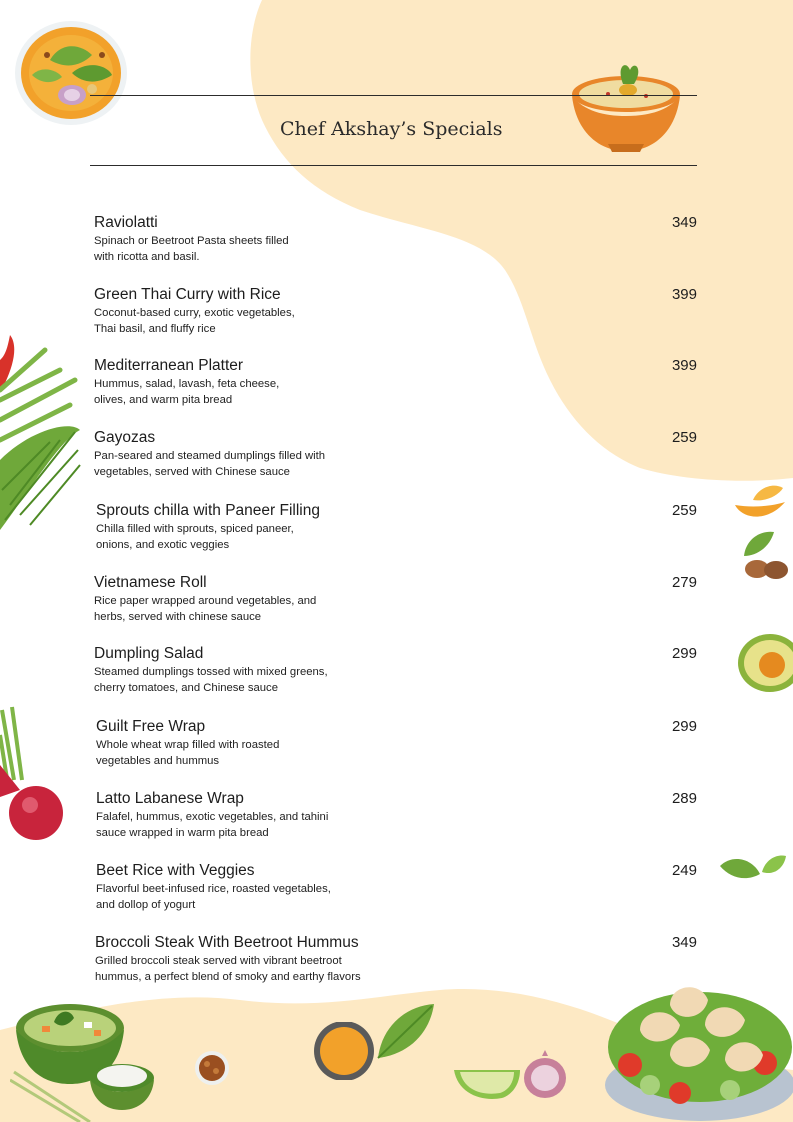 The image size is (793, 1122). I want to click on item-name: Broccoli Steak With Beetroot Hummus, so click(227, 942).